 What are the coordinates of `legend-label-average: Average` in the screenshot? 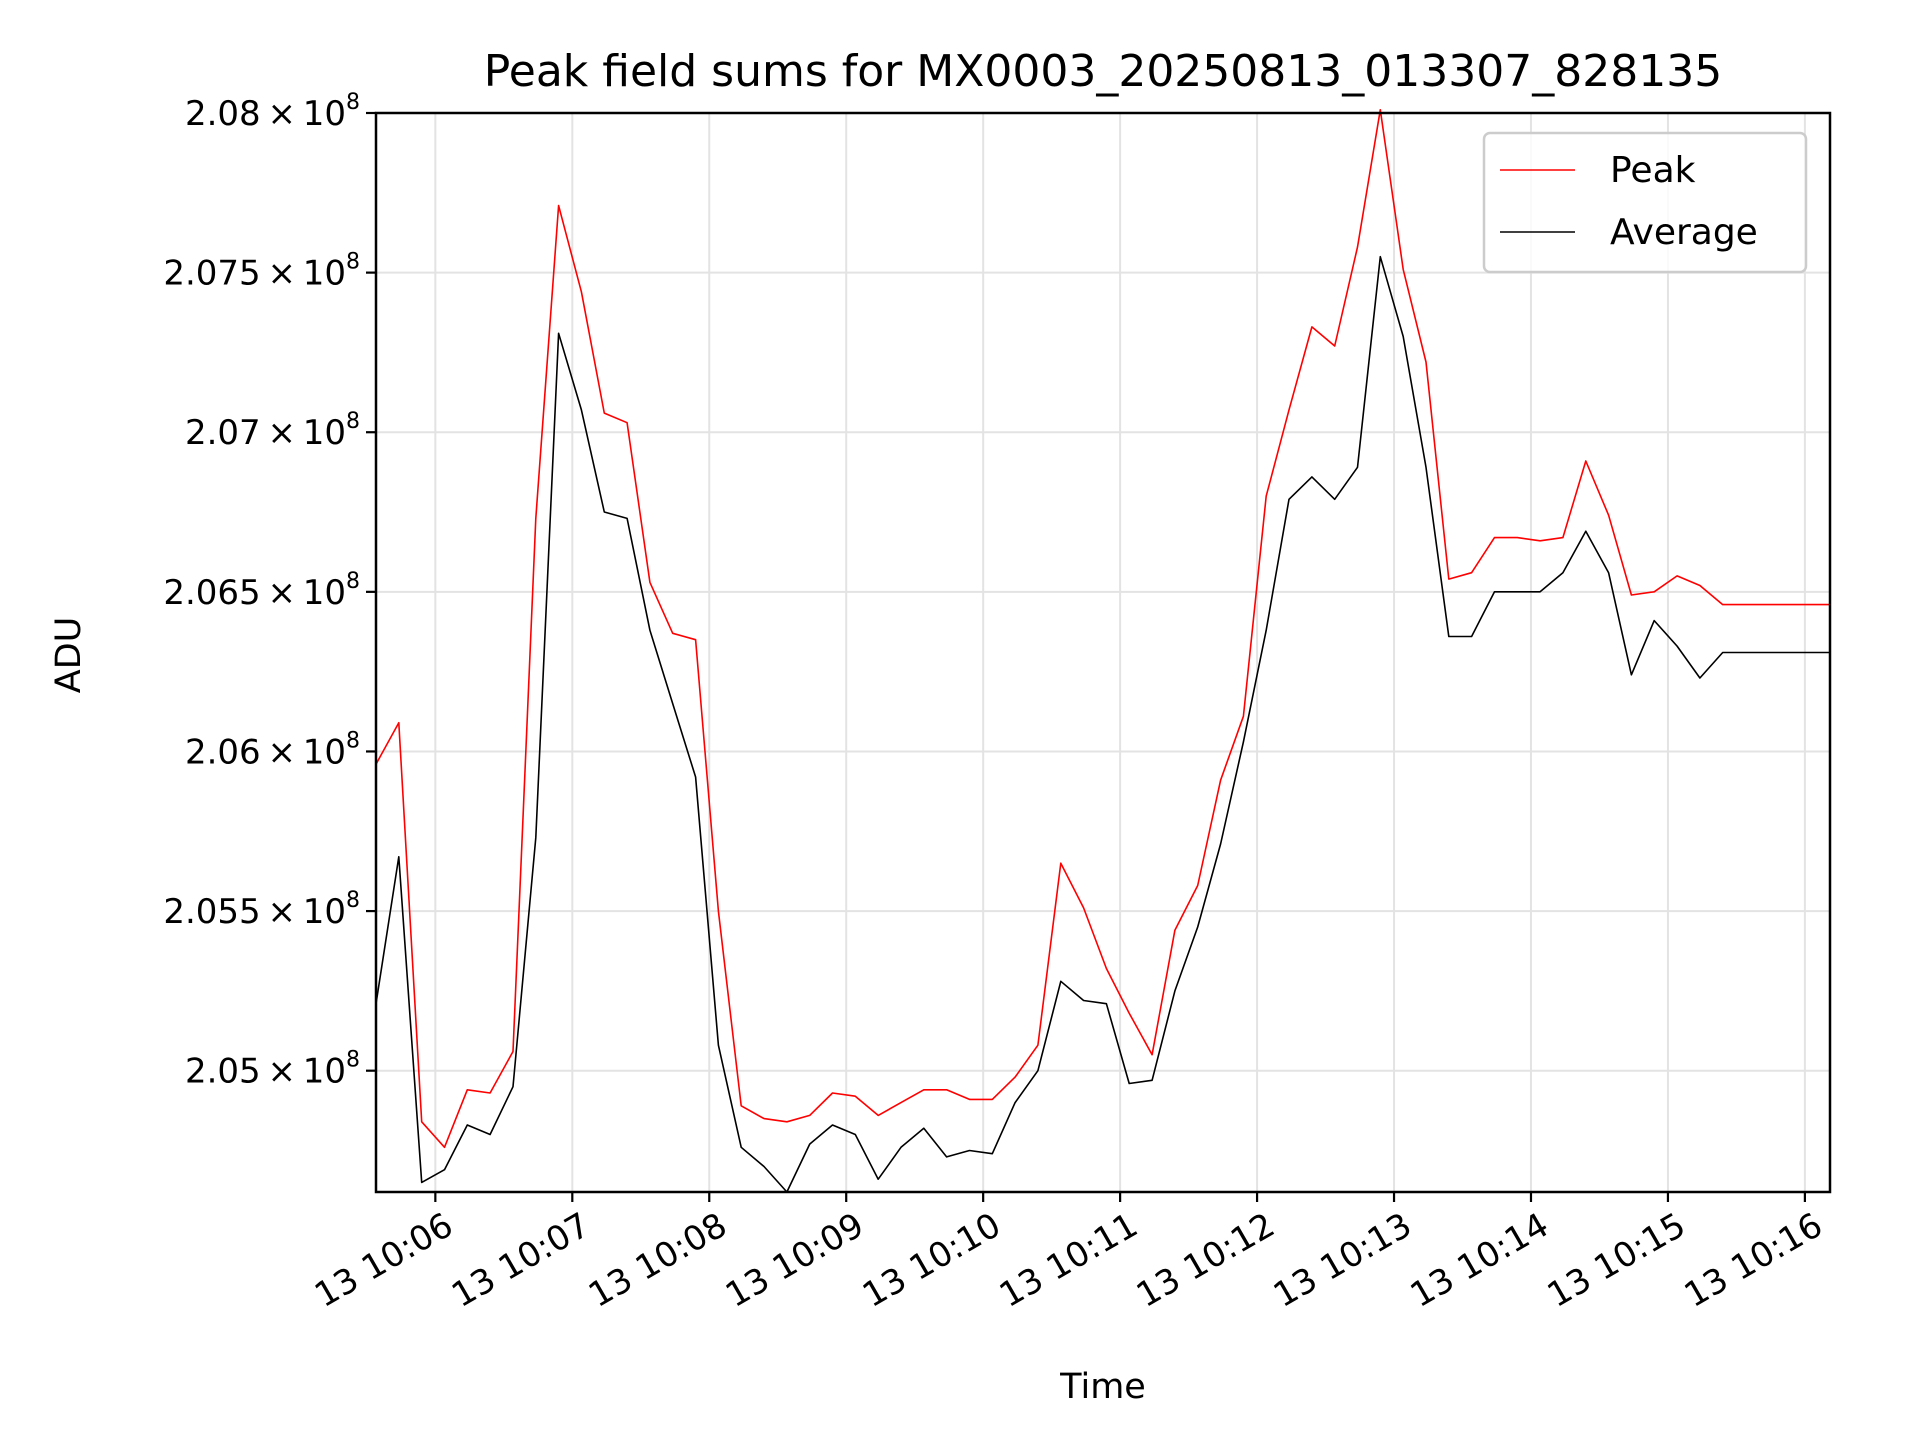 It's located at (1684, 232).